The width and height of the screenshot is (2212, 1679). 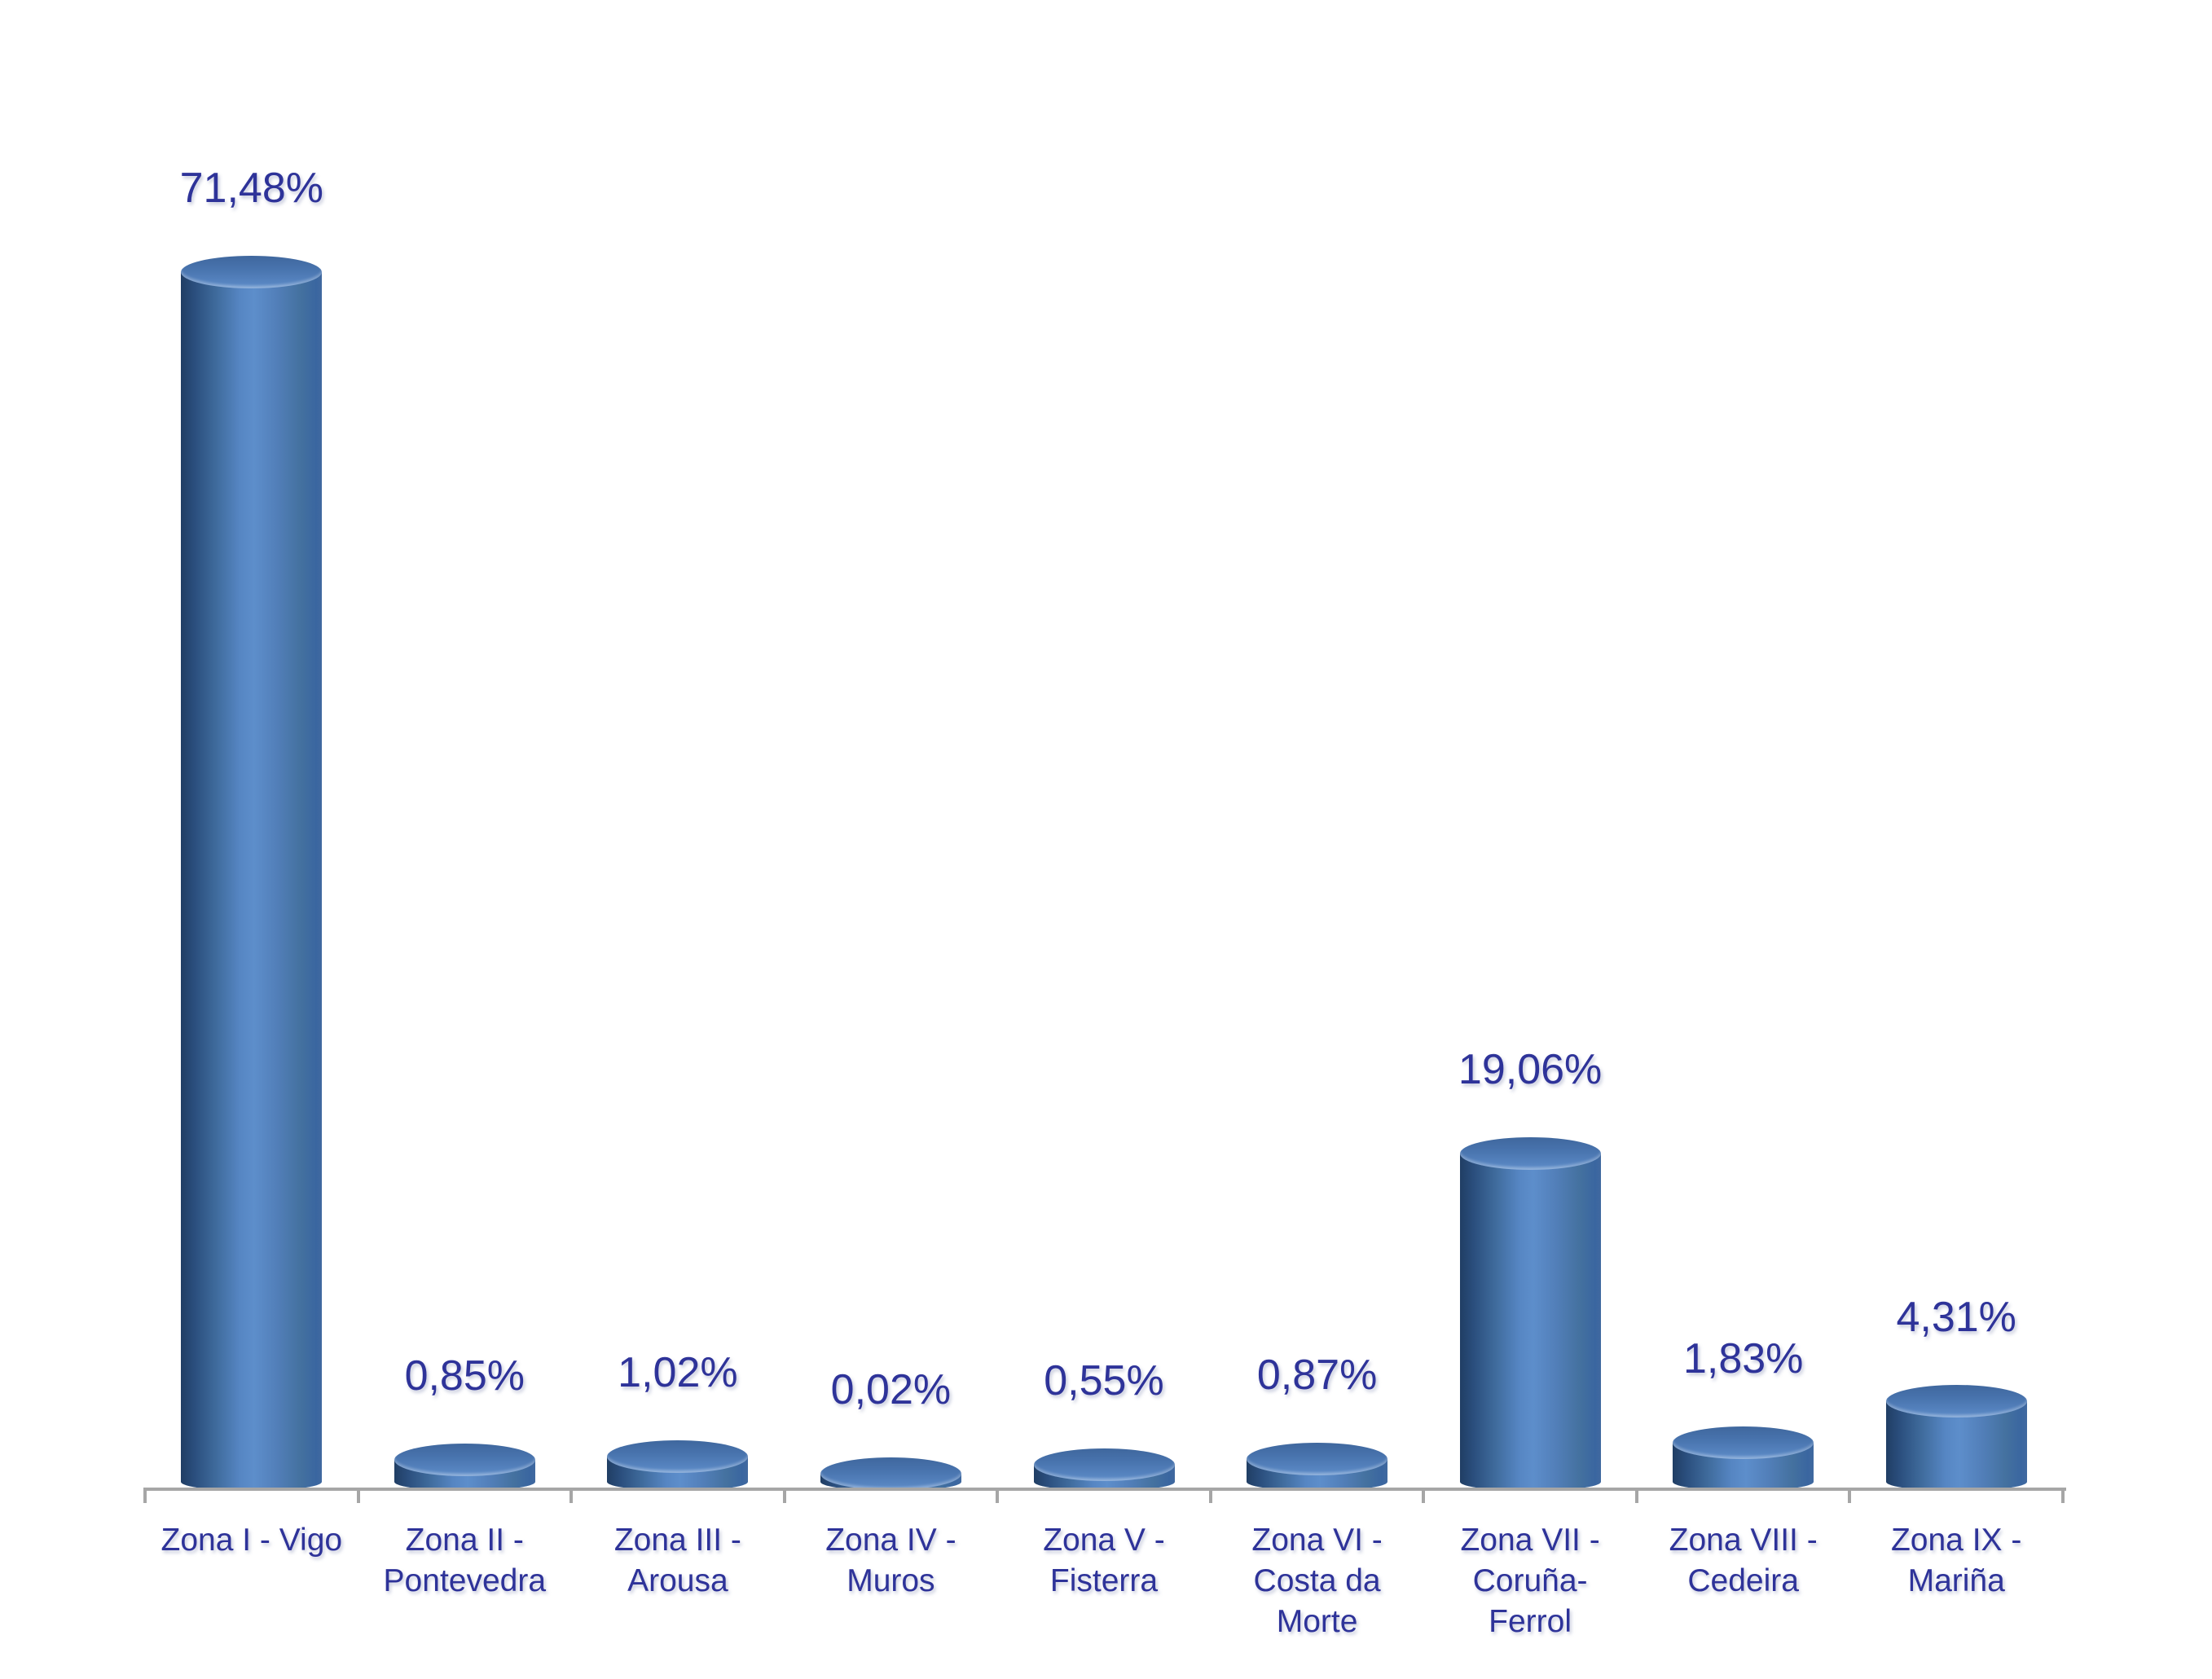 I want to click on value-label: 1,83%, so click(x=1743, y=1359).